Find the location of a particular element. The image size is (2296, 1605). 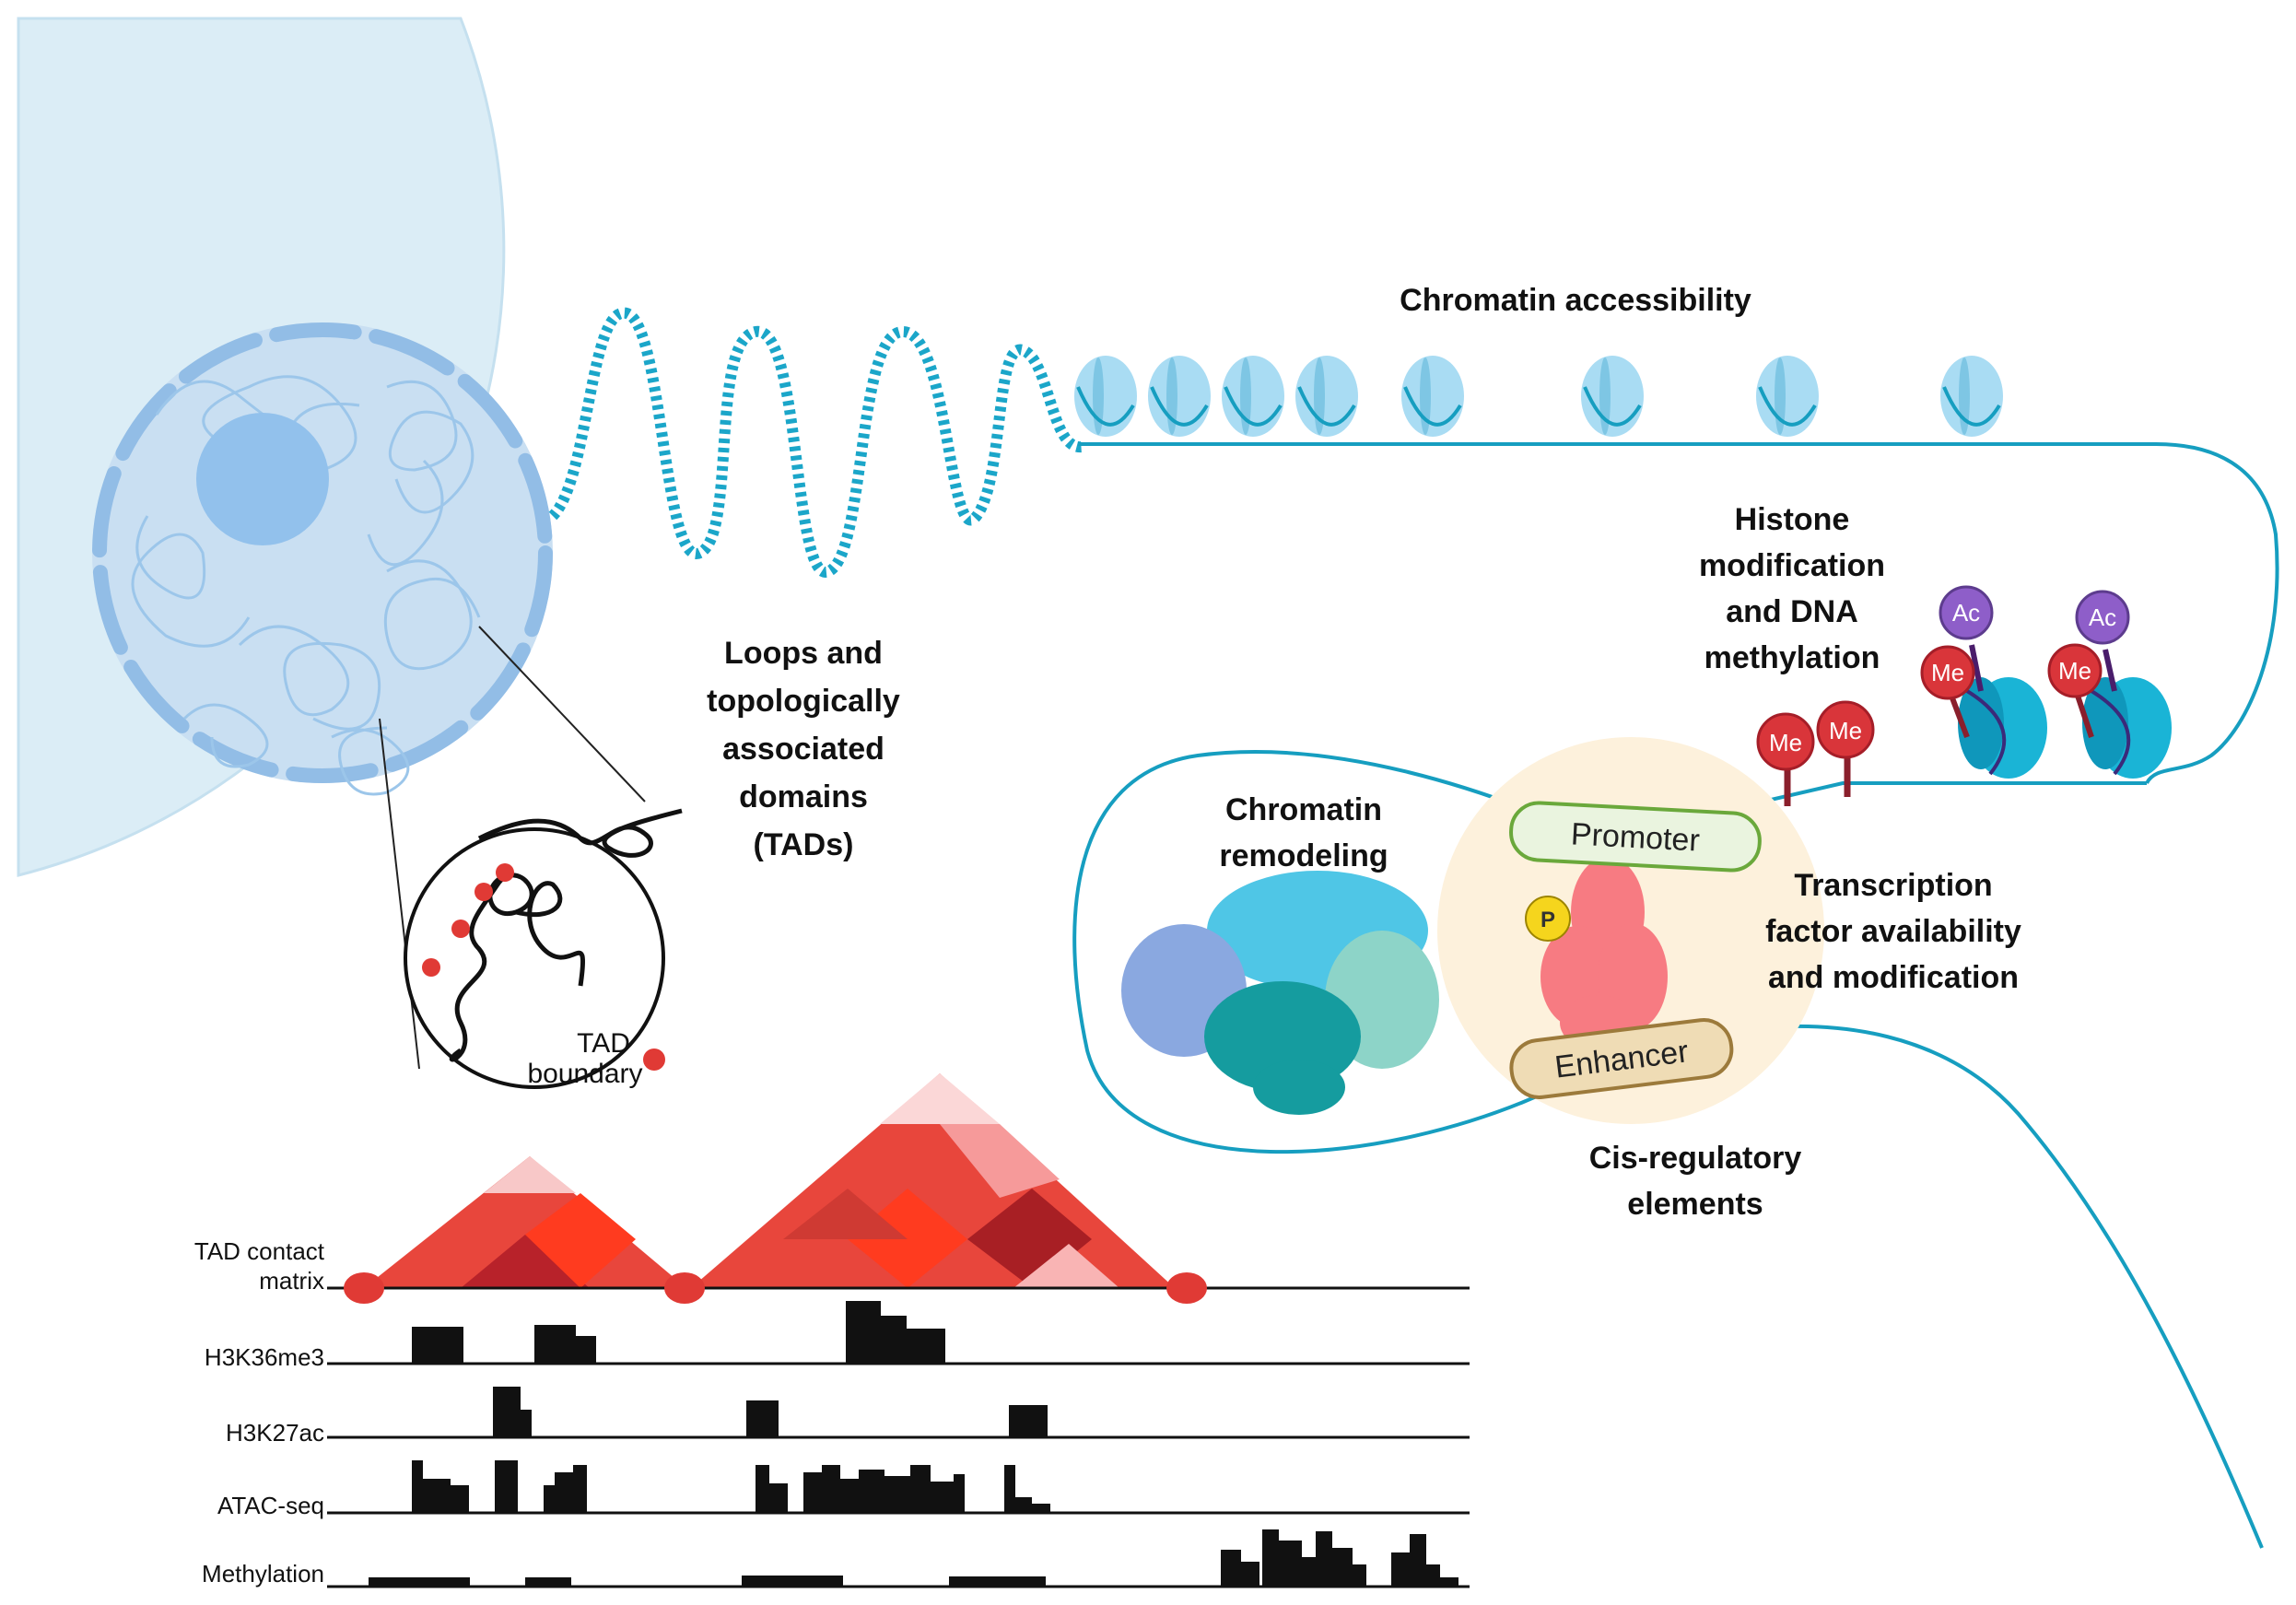

label-remodeling-line2: remodeling is located at coordinates (1304, 855).